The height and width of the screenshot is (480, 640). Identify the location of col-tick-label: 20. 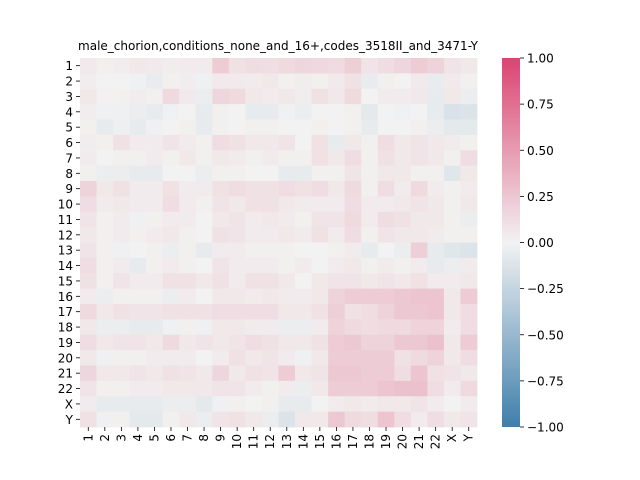
(403, 441).